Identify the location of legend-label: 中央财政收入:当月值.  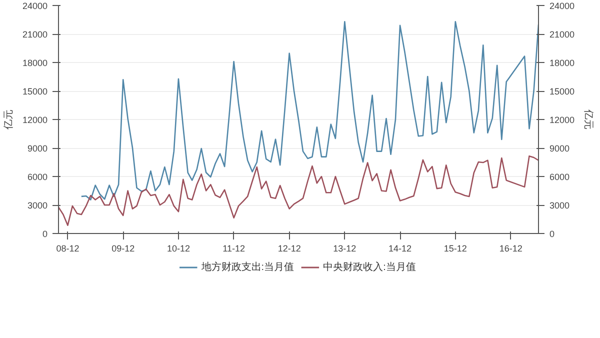
(369, 267).